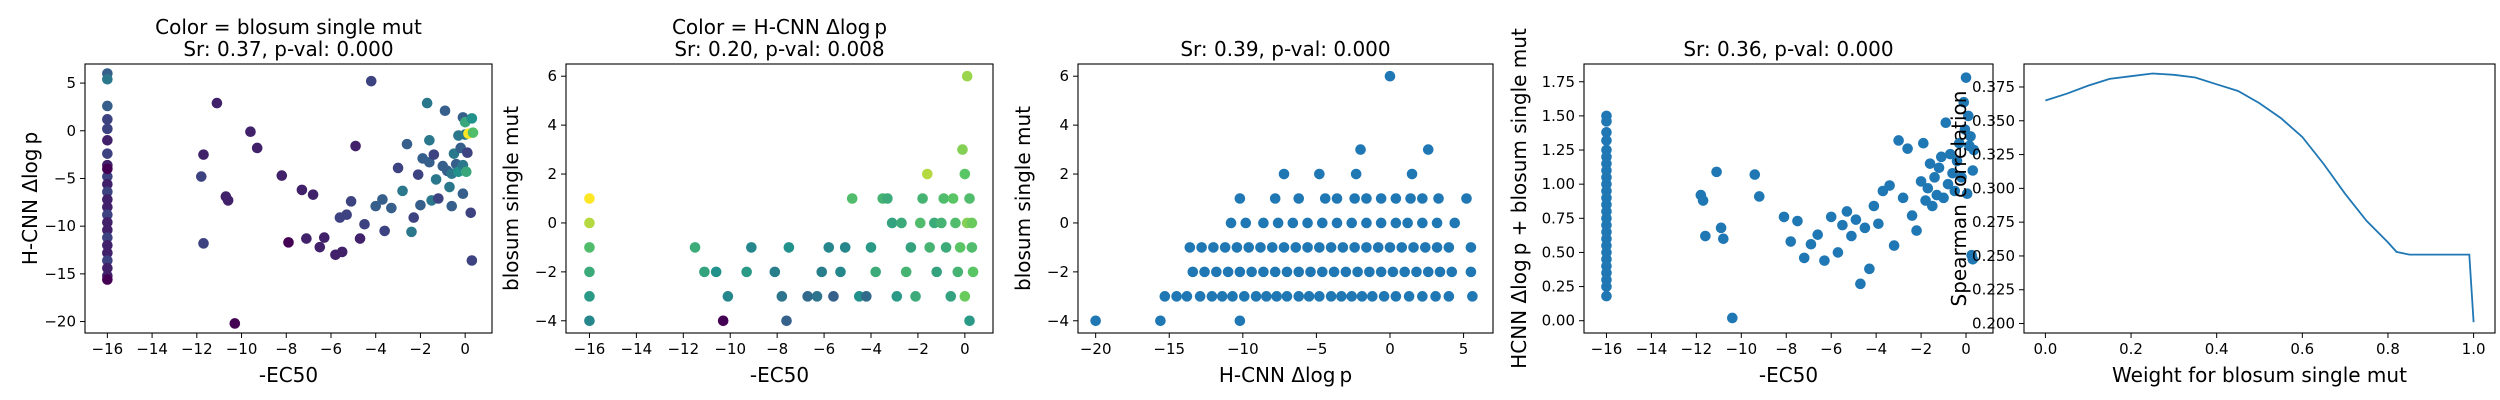 This screenshot has width=2500, height=400. What do you see at coordinates (1058, 272) in the screenshot?
I see `y-tick-label: −2` at bounding box center [1058, 272].